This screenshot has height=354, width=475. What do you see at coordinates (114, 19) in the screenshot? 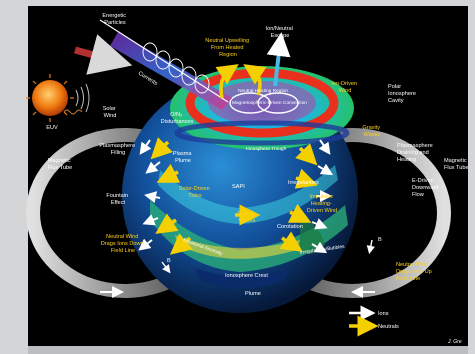
I see `label-energetic-particles: Energetic Particles` at bounding box center [114, 19].